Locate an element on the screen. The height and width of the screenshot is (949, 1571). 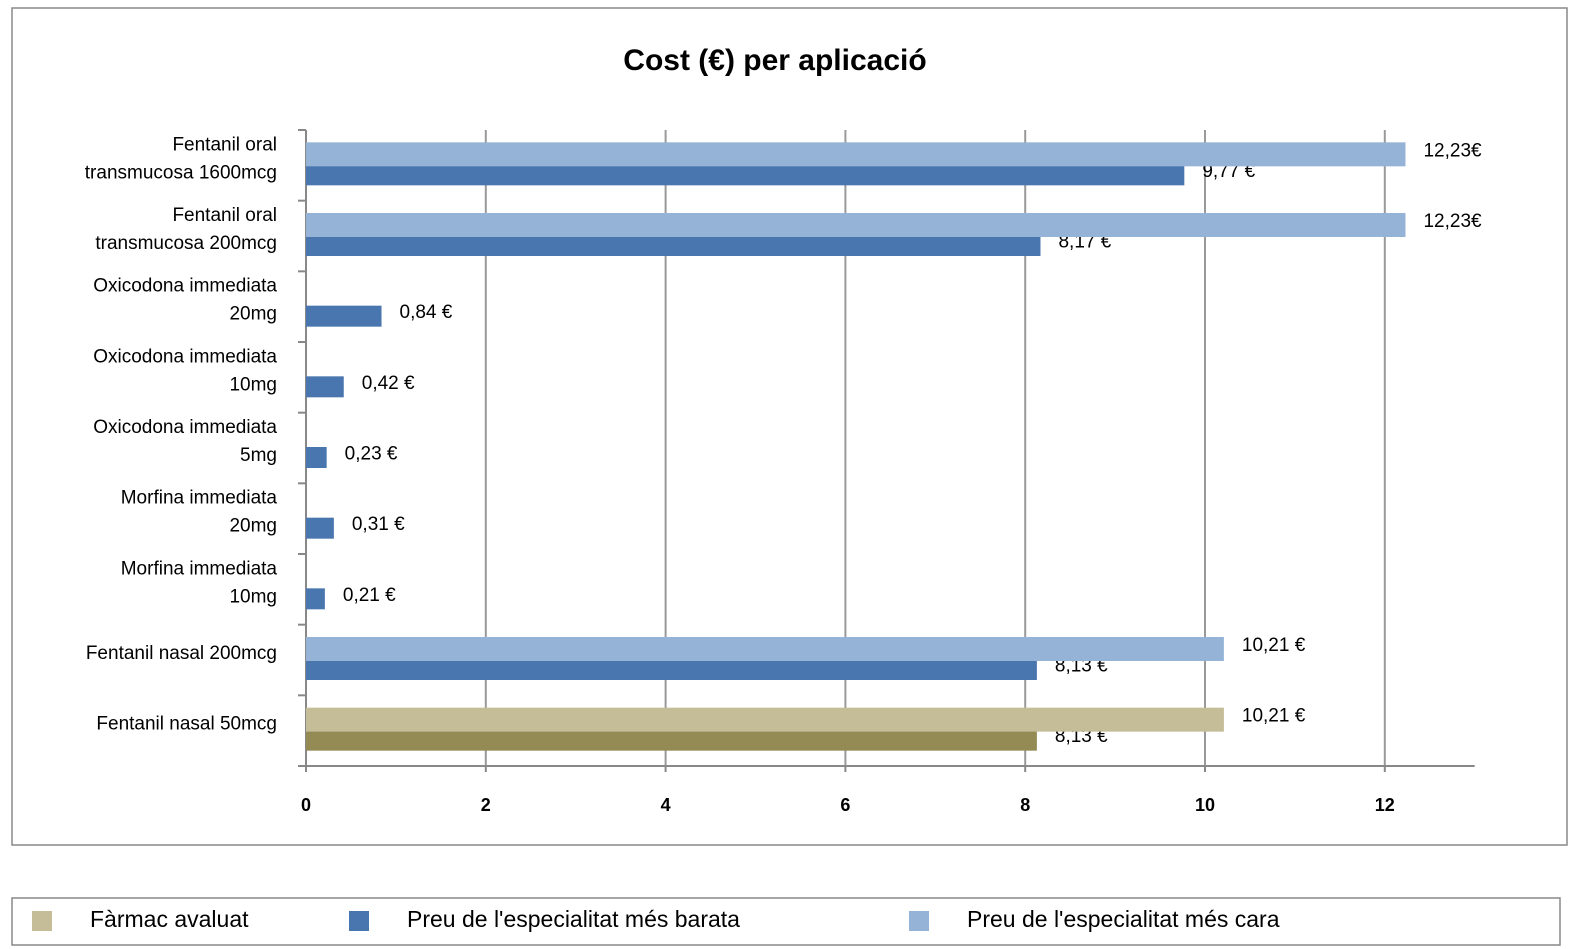
x-tick-label: 0 is located at coordinates (306, 805).